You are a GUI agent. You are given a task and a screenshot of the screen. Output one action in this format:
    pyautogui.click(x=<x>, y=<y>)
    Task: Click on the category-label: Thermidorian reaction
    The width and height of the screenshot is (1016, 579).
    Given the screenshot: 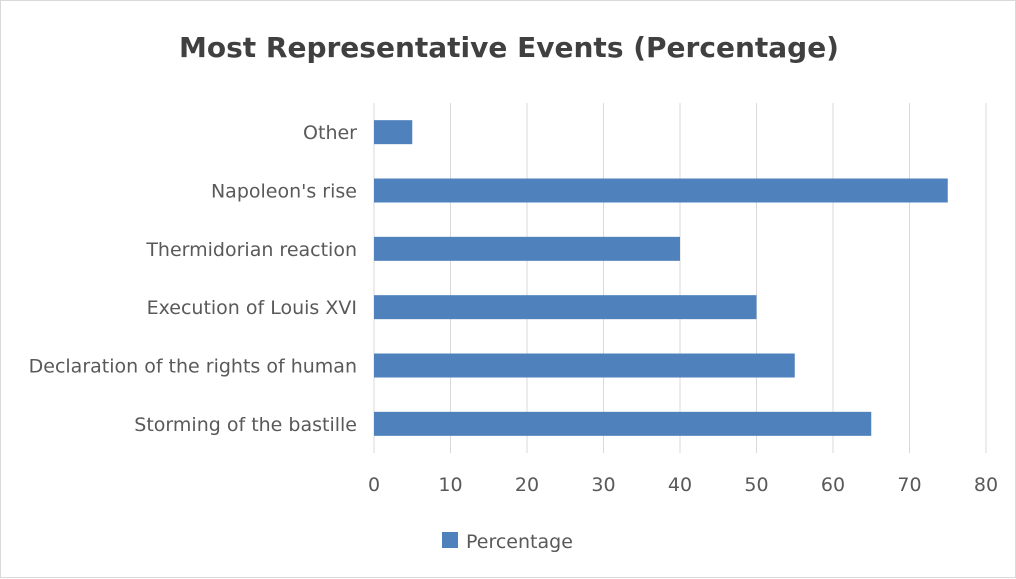 What is the action you would take?
    pyautogui.click(x=251, y=250)
    